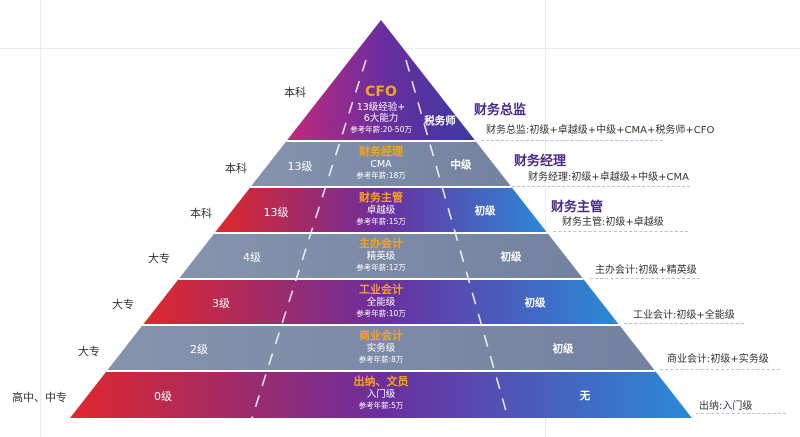 The height and width of the screenshot is (437, 800). What do you see at coordinates (726, 406) in the screenshot?
I see `role-description: 出纳:入门级` at bounding box center [726, 406].